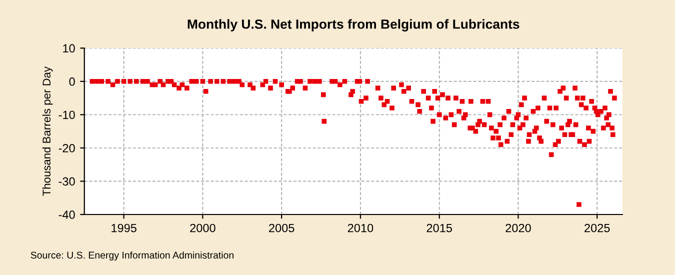  Describe the element at coordinates (361, 228) in the screenshot. I see `x-tick-label: 2010` at that location.